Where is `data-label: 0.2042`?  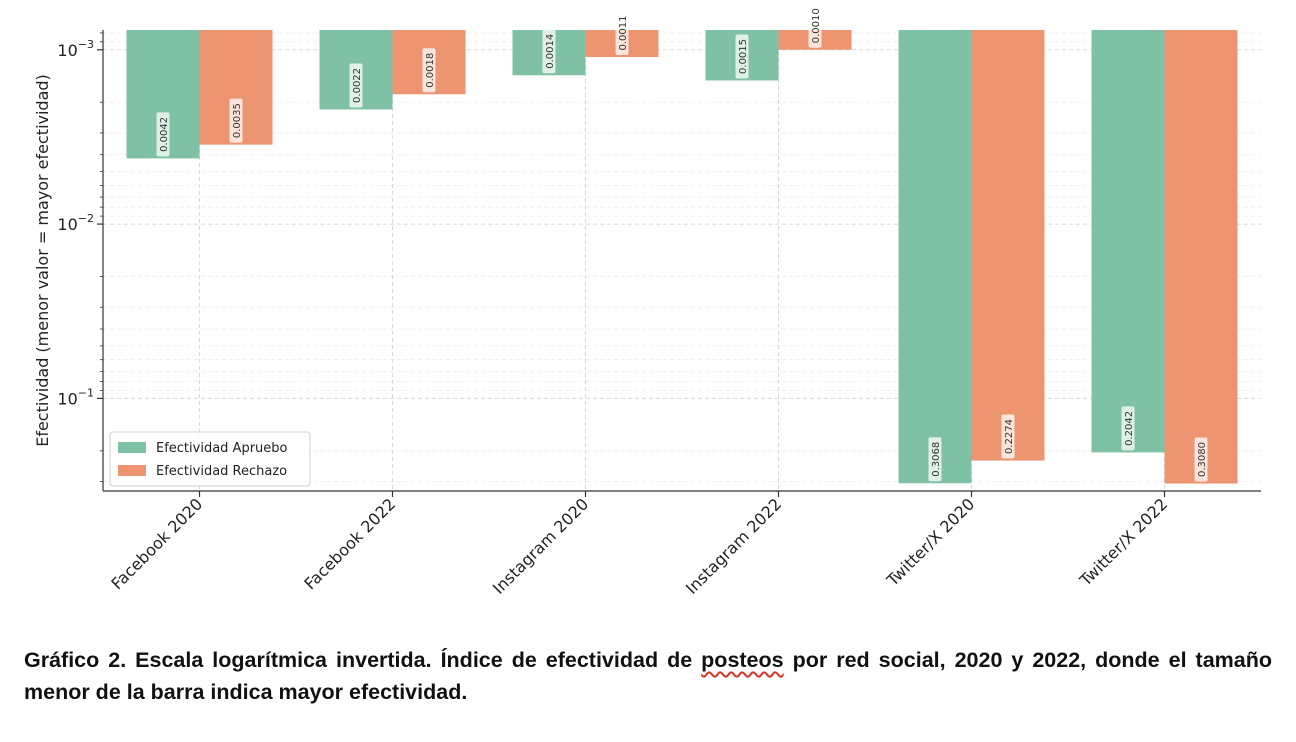 data-label: 0.2042 is located at coordinates (1129, 428).